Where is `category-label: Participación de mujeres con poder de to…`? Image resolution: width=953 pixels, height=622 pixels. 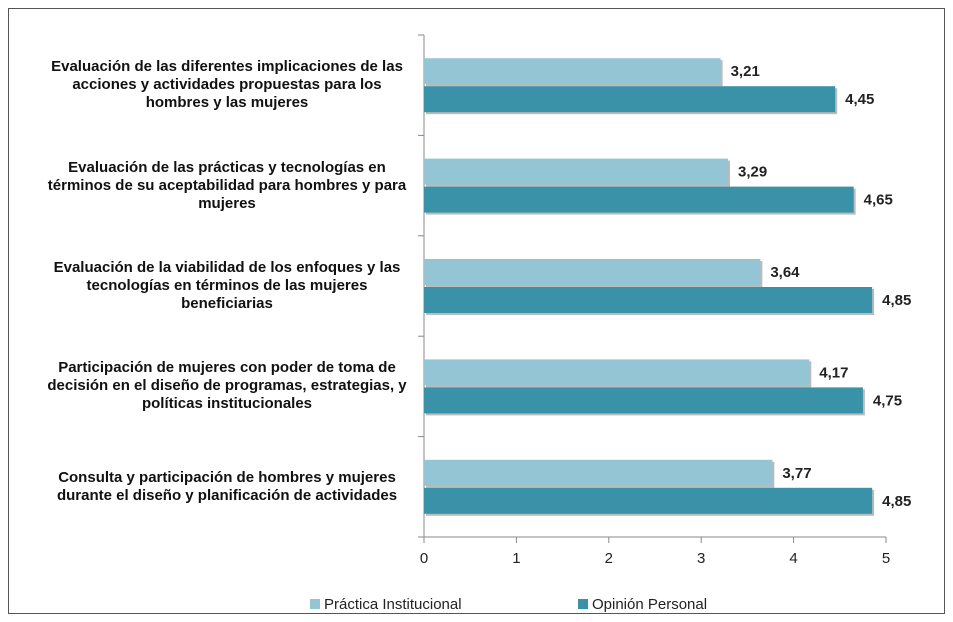
category-label: Participación de mujeres con poder de to… is located at coordinates (227, 386).